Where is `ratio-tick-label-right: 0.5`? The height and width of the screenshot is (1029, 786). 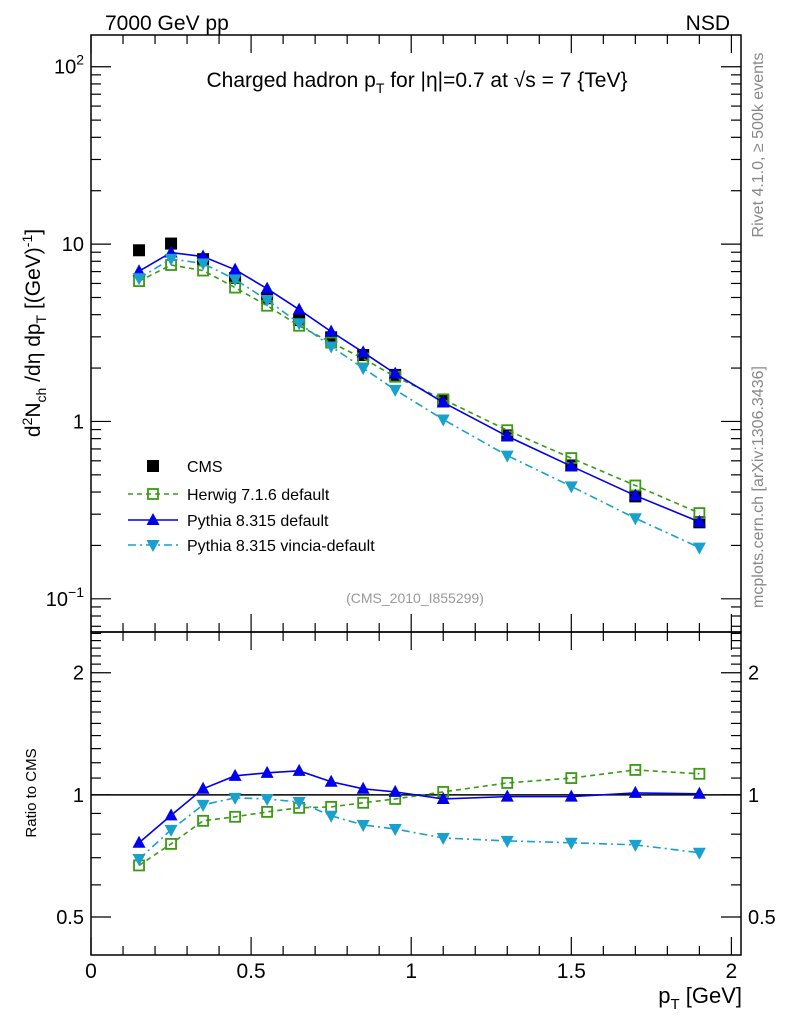 ratio-tick-label-right: 0.5 is located at coordinates (762, 918).